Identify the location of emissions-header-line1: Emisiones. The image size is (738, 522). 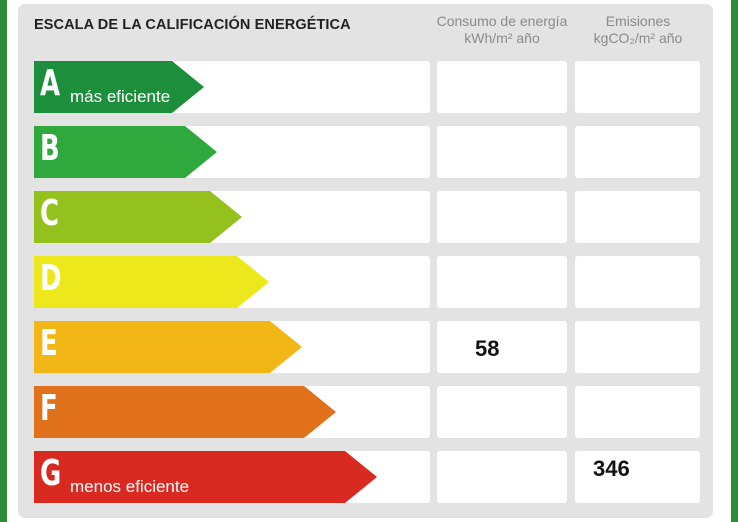
(638, 21).